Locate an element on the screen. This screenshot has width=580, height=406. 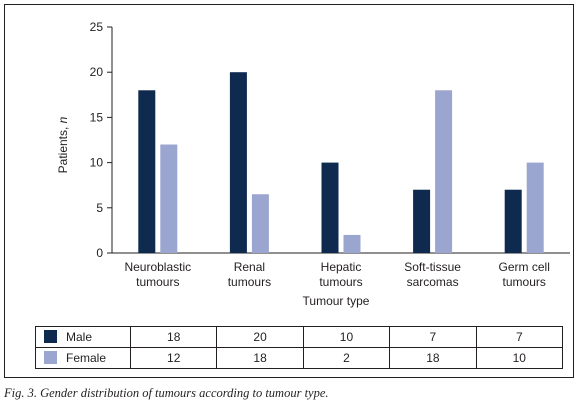
category-label: Germ cell tumours is located at coordinates (524, 274).